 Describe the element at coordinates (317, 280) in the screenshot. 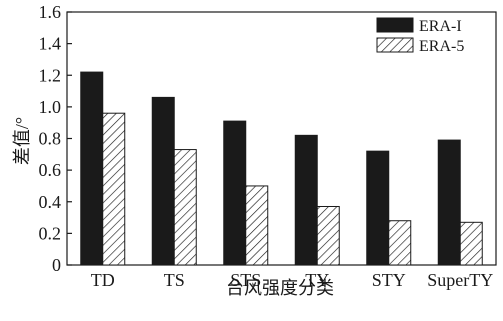

I see `x-tick-label: TY` at that location.